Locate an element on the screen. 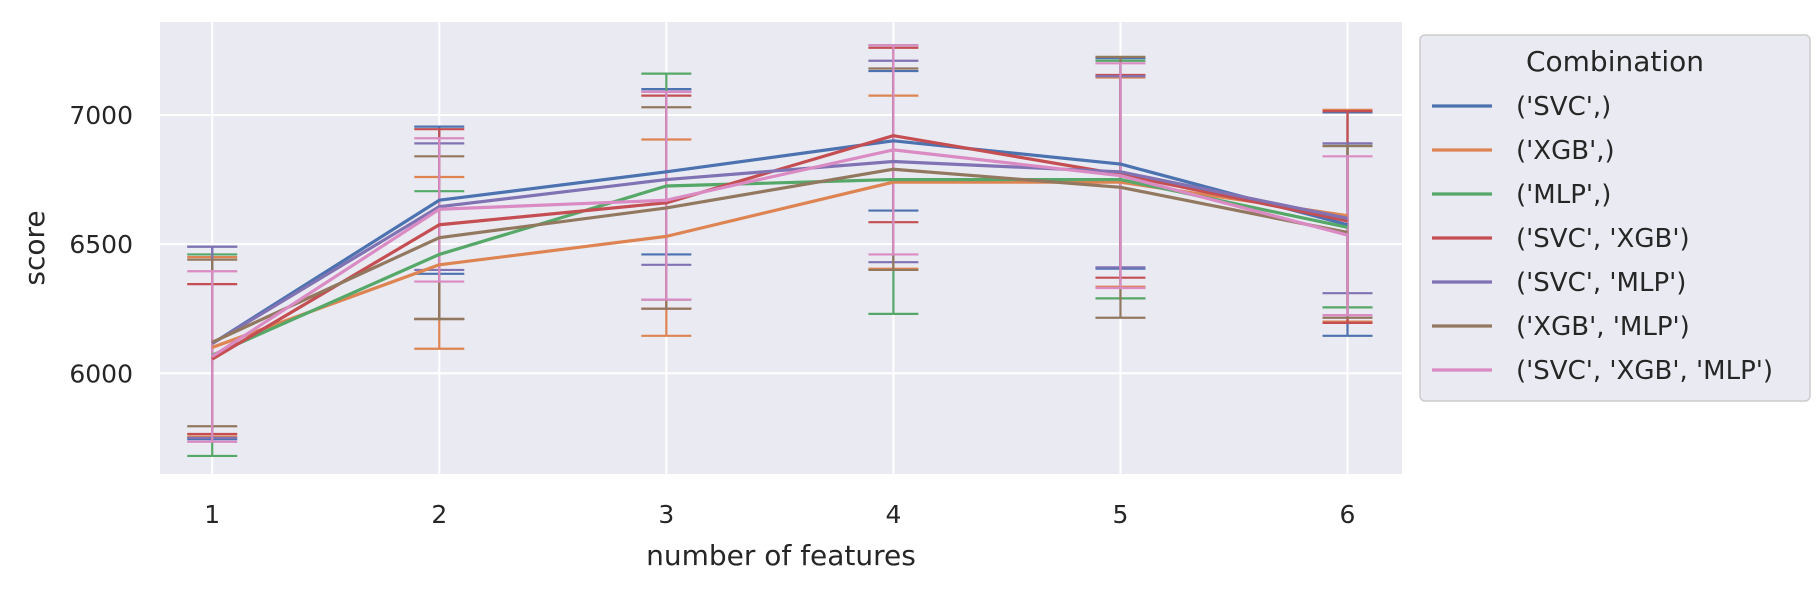 This screenshot has height=590, width=1820. legend-title: Combination is located at coordinates (1615, 61).